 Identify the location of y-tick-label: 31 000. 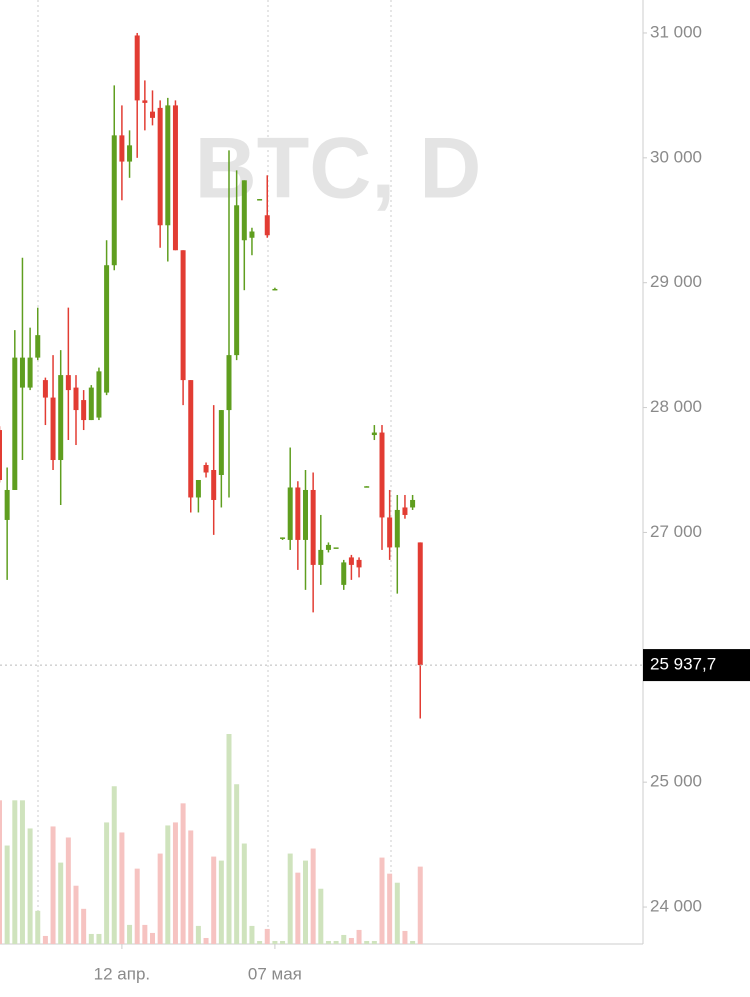
(676, 31).